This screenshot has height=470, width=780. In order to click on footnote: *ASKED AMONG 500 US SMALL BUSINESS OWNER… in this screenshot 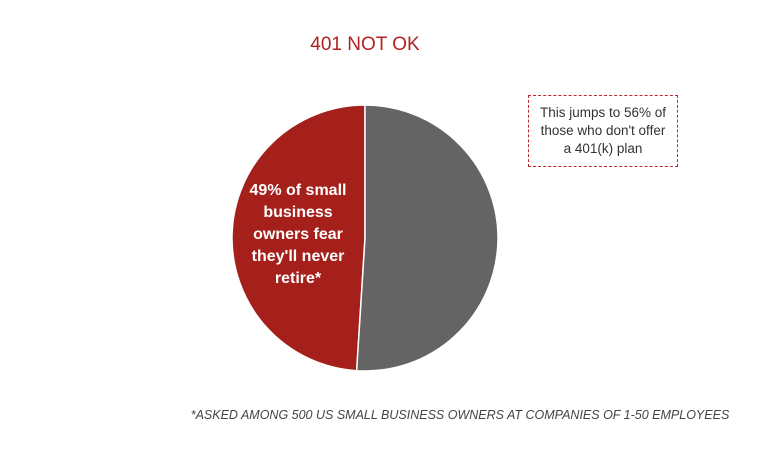, I will do `click(460, 415)`.